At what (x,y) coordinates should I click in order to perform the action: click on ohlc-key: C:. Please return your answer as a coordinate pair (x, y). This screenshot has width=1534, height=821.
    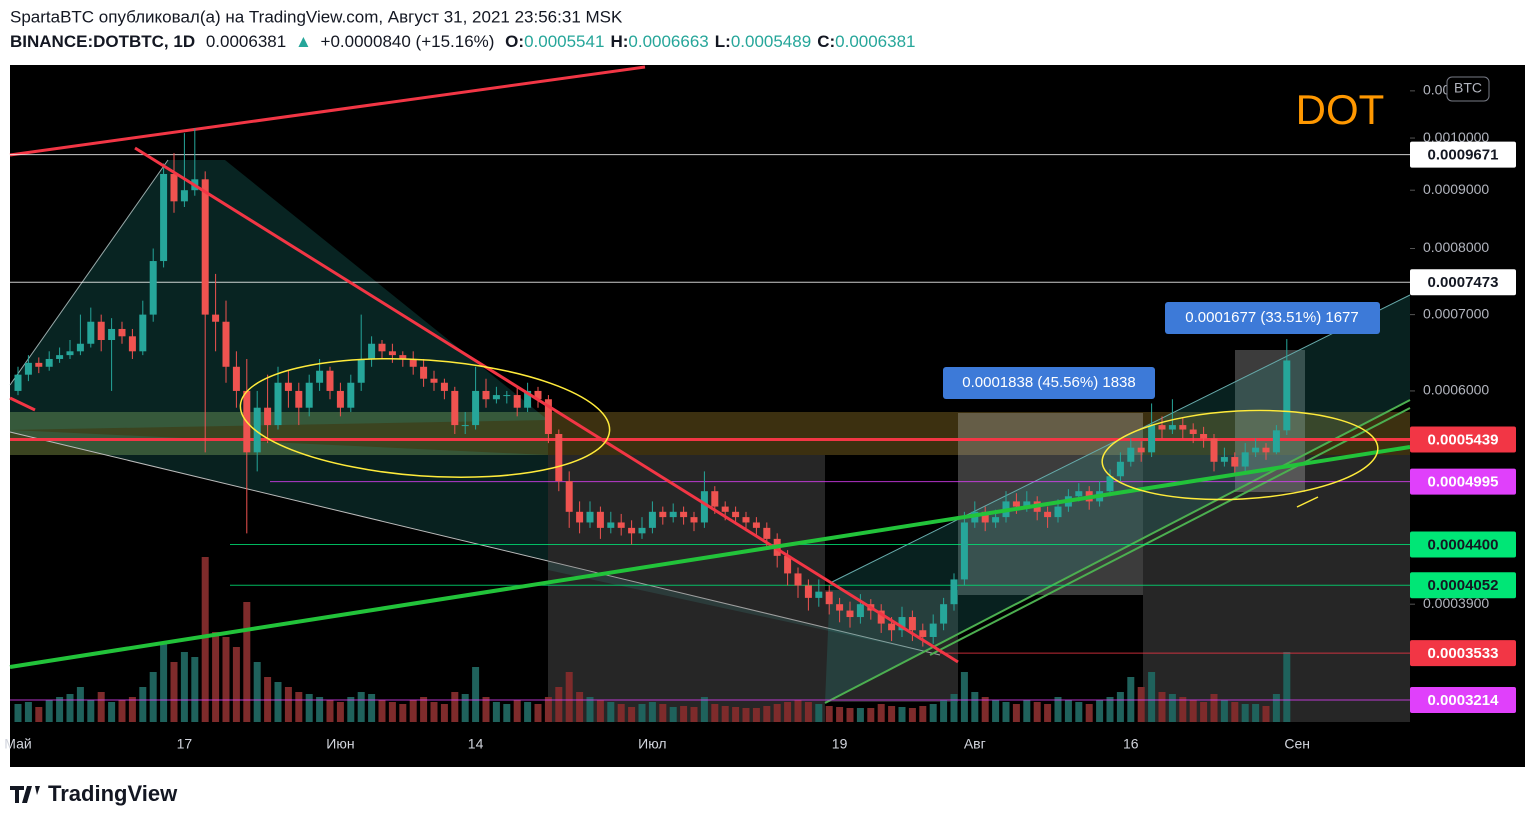
    Looking at the image, I should click on (826, 41).